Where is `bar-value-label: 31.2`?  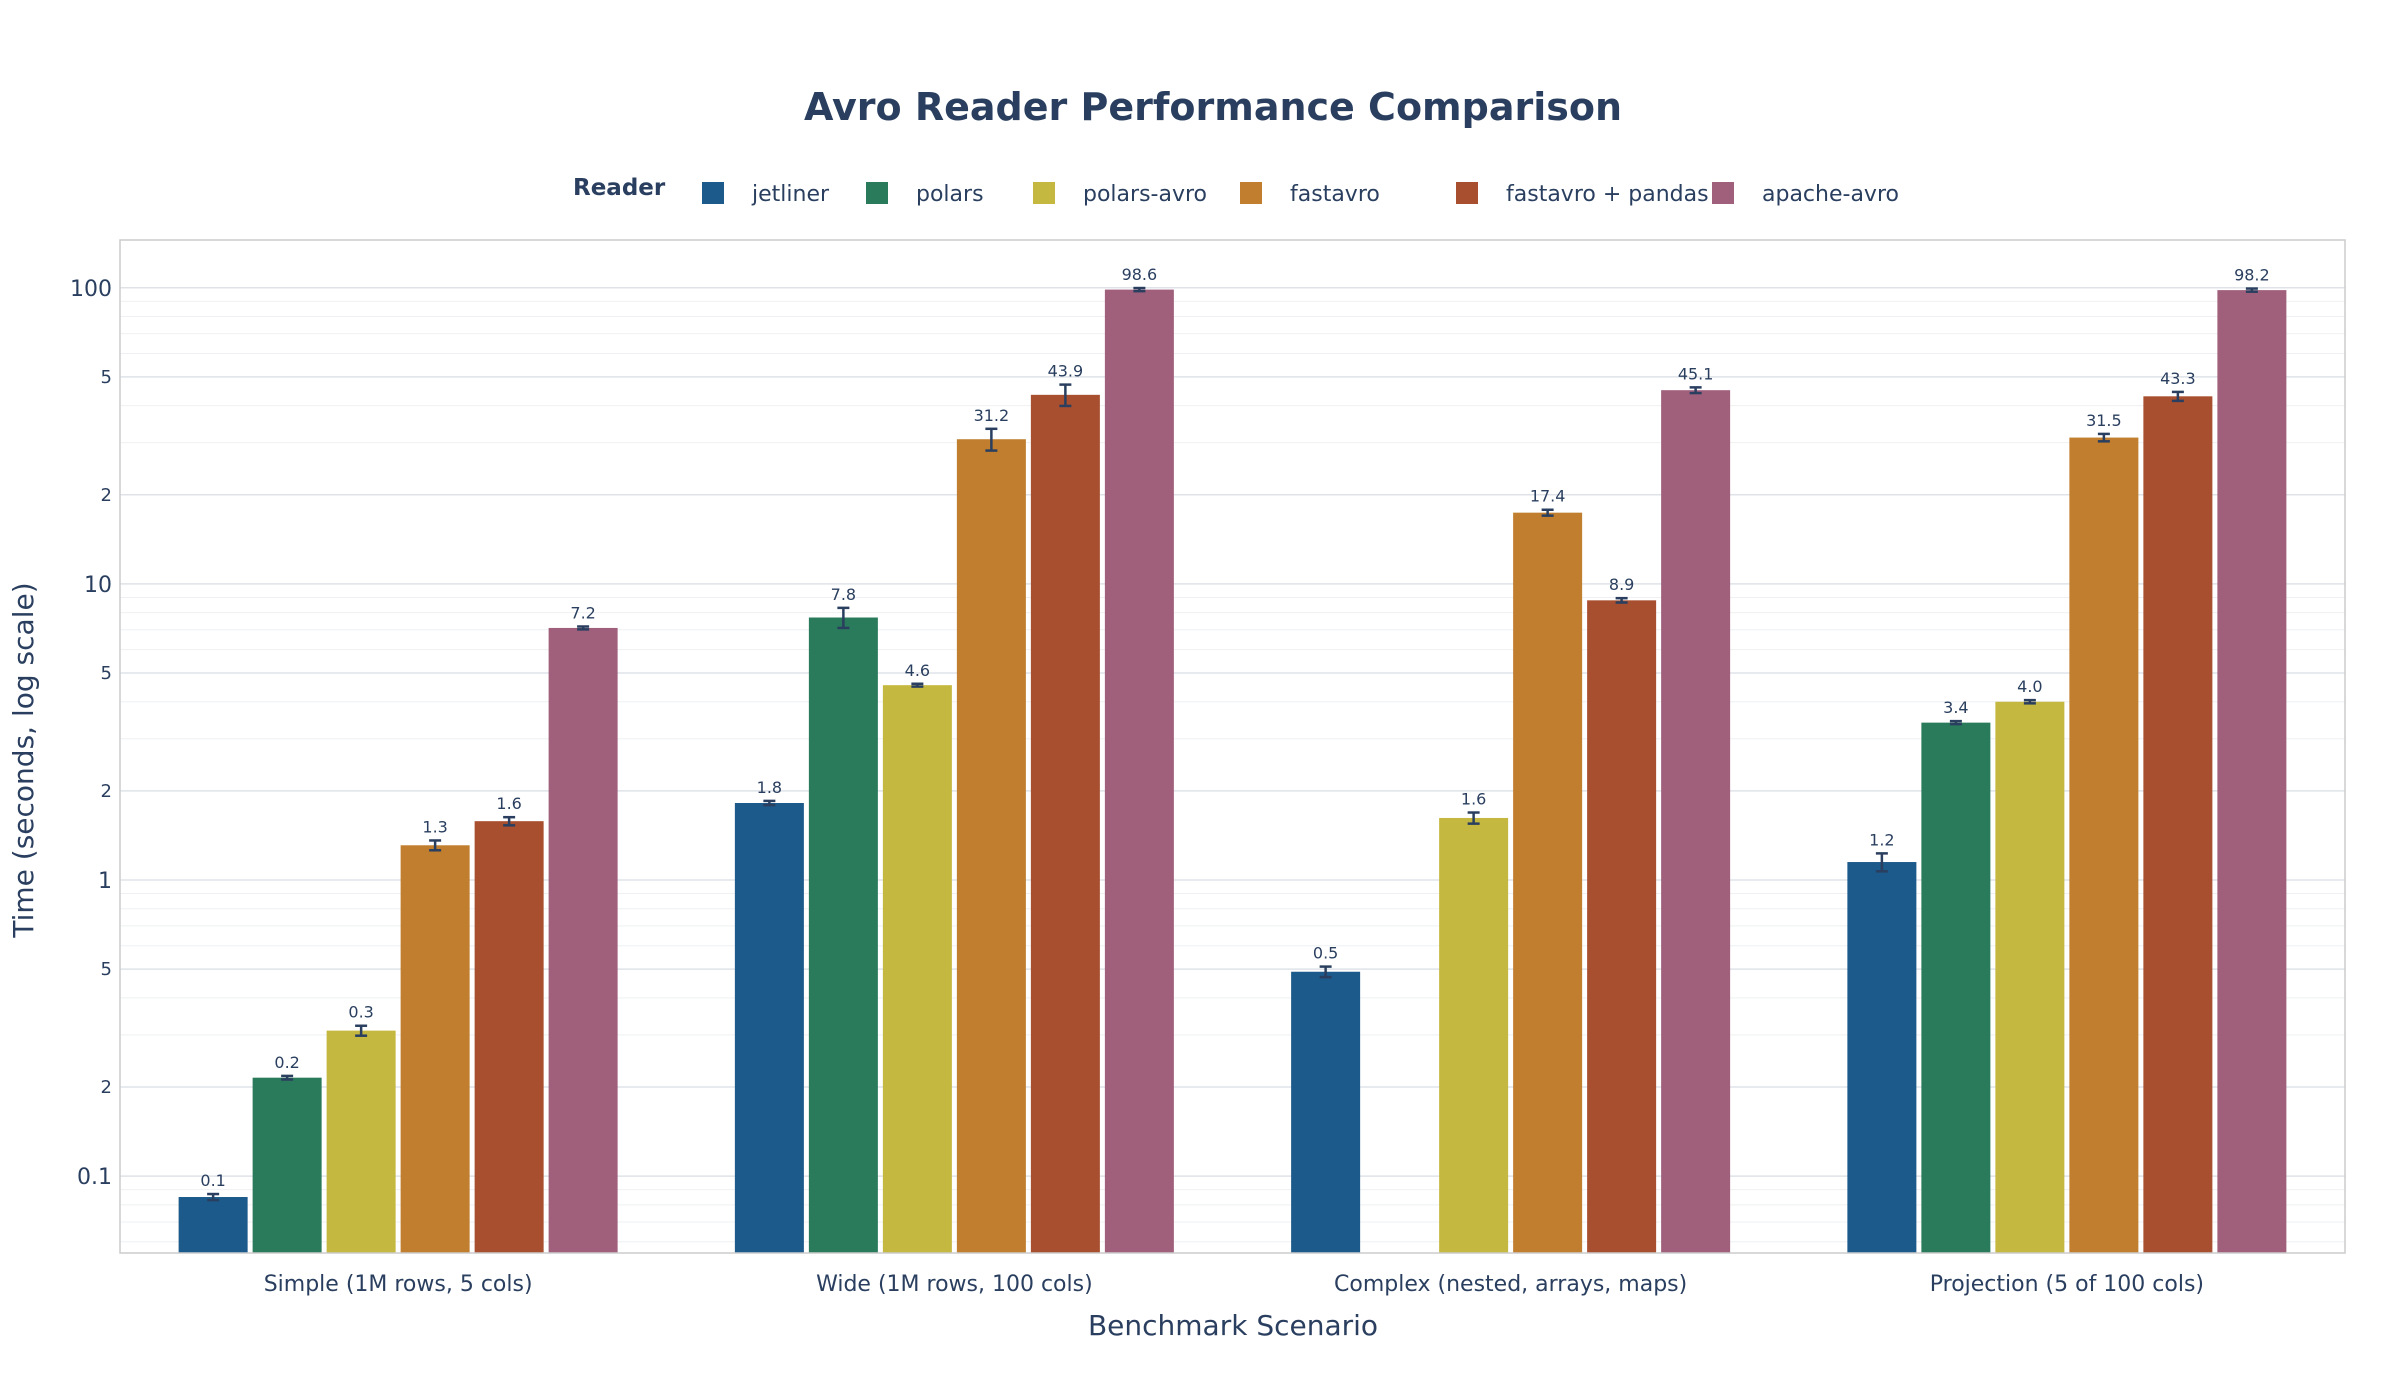
bar-value-label: 31.2 is located at coordinates (992, 415).